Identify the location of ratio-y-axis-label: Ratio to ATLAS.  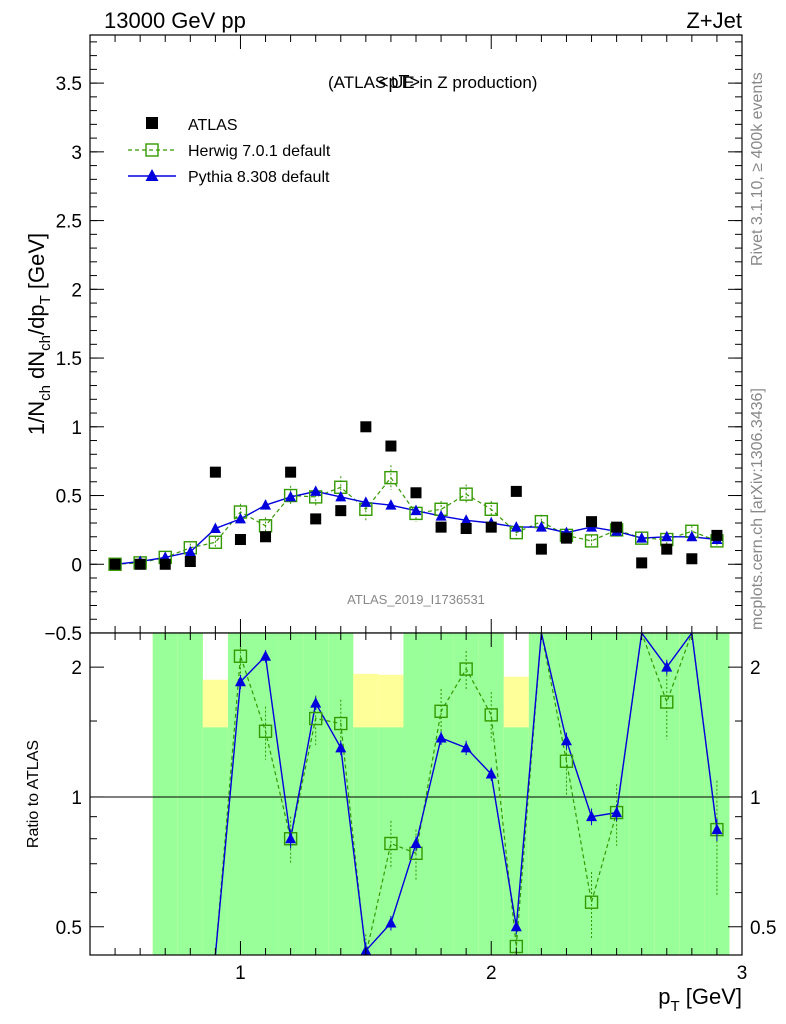
(33, 794).